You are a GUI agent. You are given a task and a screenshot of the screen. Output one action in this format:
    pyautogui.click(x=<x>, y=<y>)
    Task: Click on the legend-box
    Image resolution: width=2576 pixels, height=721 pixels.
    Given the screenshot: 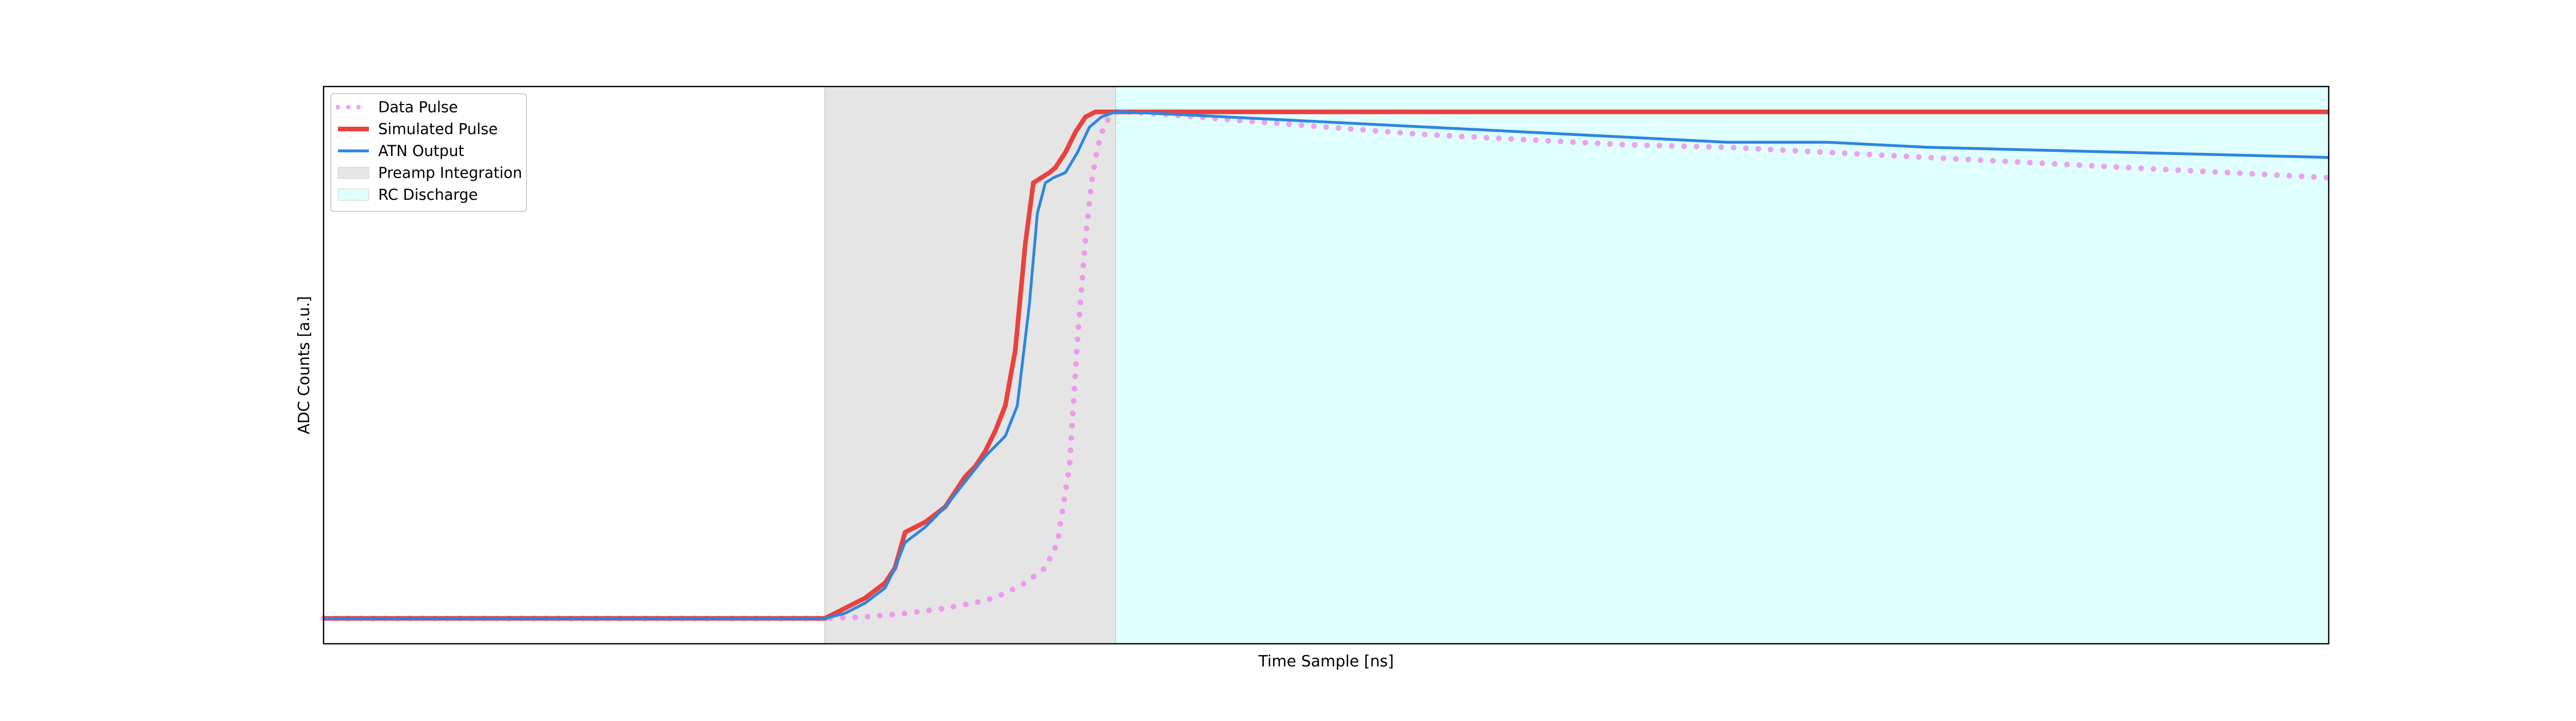 What is the action you would take?
    pyautogui.click(x=428, y=152)
    